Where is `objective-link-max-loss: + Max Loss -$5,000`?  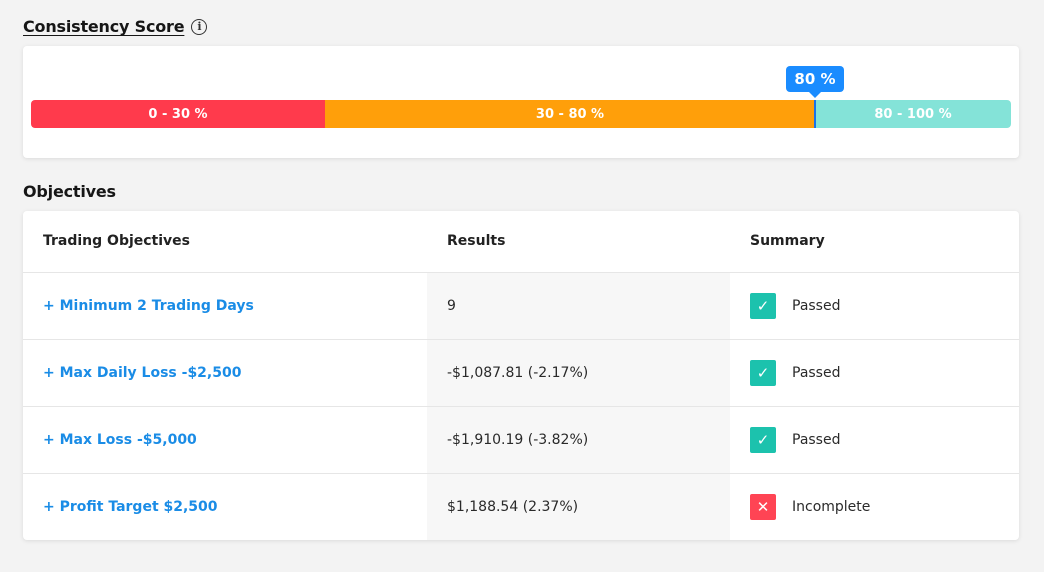 objective-link-max-loss: + Max Loss -$5,000 is located at coordinates (120, 439).